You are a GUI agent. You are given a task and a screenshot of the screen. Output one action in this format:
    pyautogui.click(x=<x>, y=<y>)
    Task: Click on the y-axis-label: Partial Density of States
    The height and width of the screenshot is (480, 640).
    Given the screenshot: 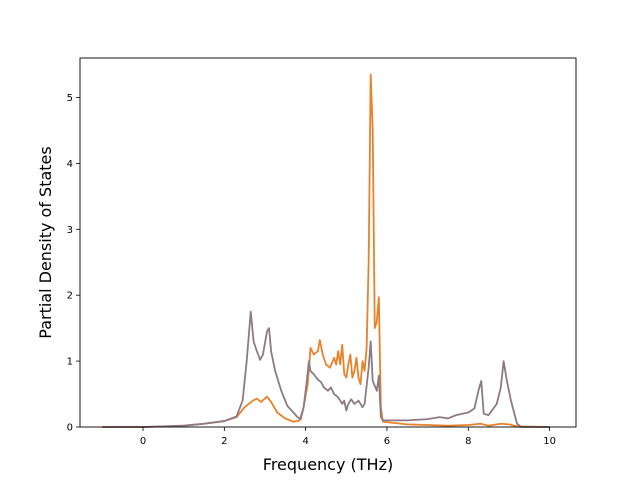 What is the action you would take?
    pyautogui.click(x=45, y=242)
    